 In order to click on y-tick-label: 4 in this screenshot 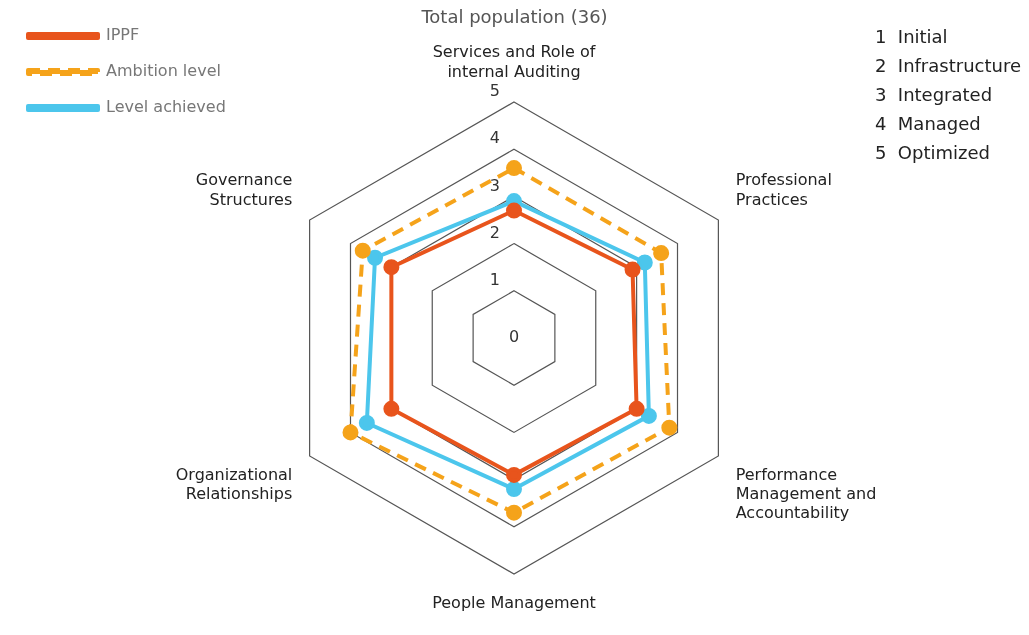, I will do `click(494, 138)`.